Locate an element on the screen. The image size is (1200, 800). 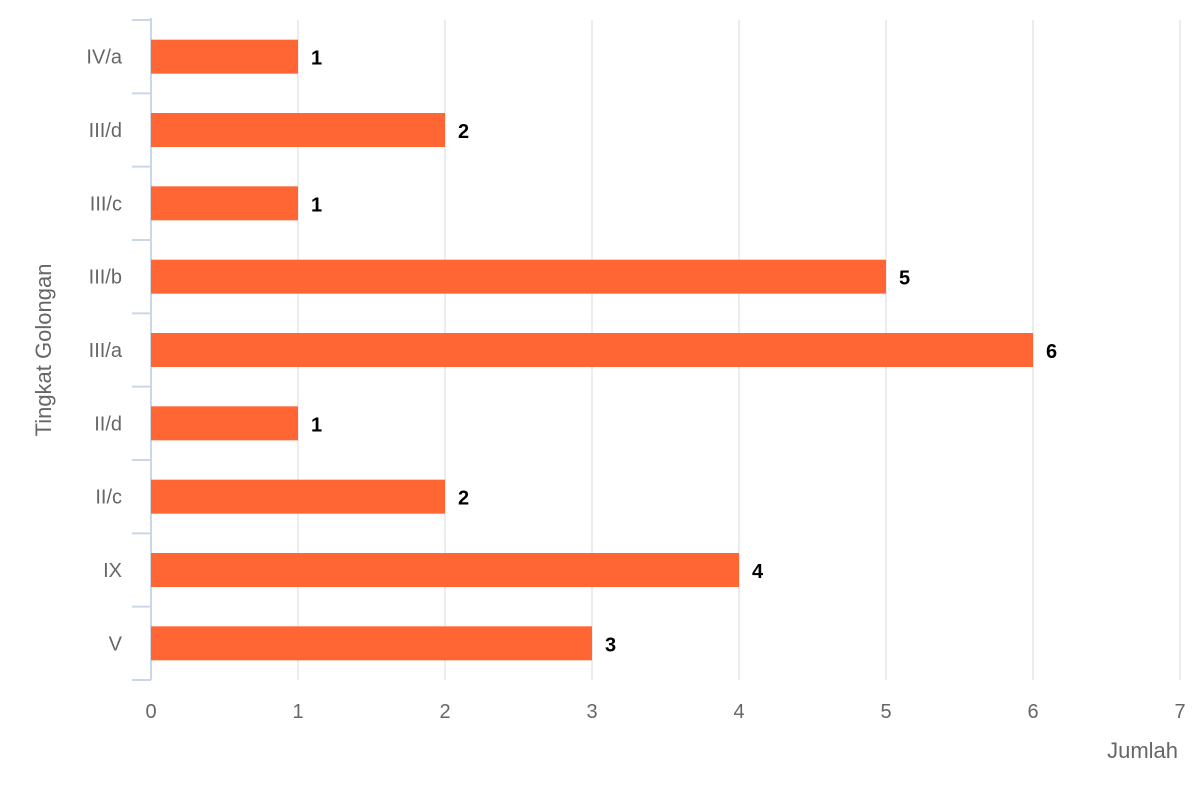
y-tick-label: IV/a is located at coordinates (104, 58).